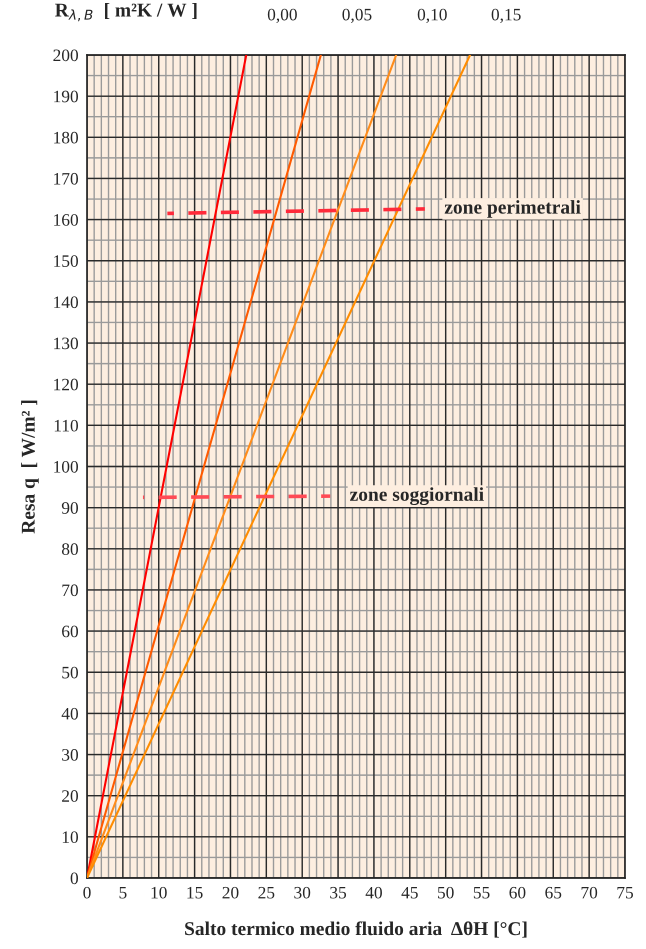 Image resolution: width=646 pixels, height=949 pixels. Describe the element at coordinates (512, 209) in the screenshot. I see `series-label: zone perimetrali` at that location.